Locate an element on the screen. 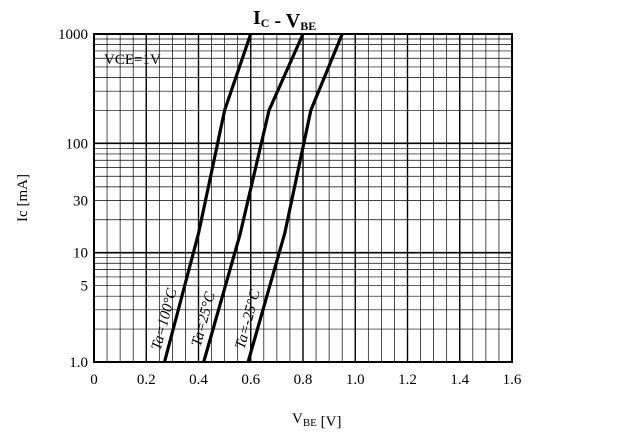 This screenshot has height=435, width=639. y-axis-label: Ic [mA] is located at coordinates (23, 198).